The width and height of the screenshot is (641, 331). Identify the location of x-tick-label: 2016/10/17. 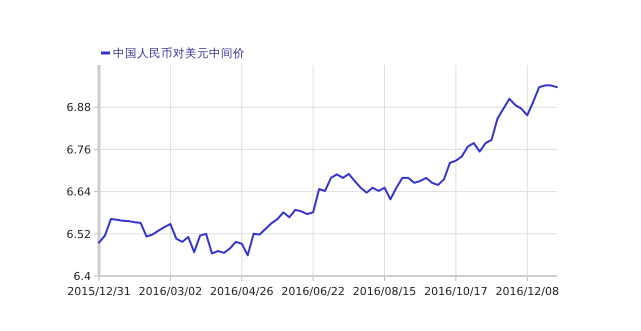
(456, 291).